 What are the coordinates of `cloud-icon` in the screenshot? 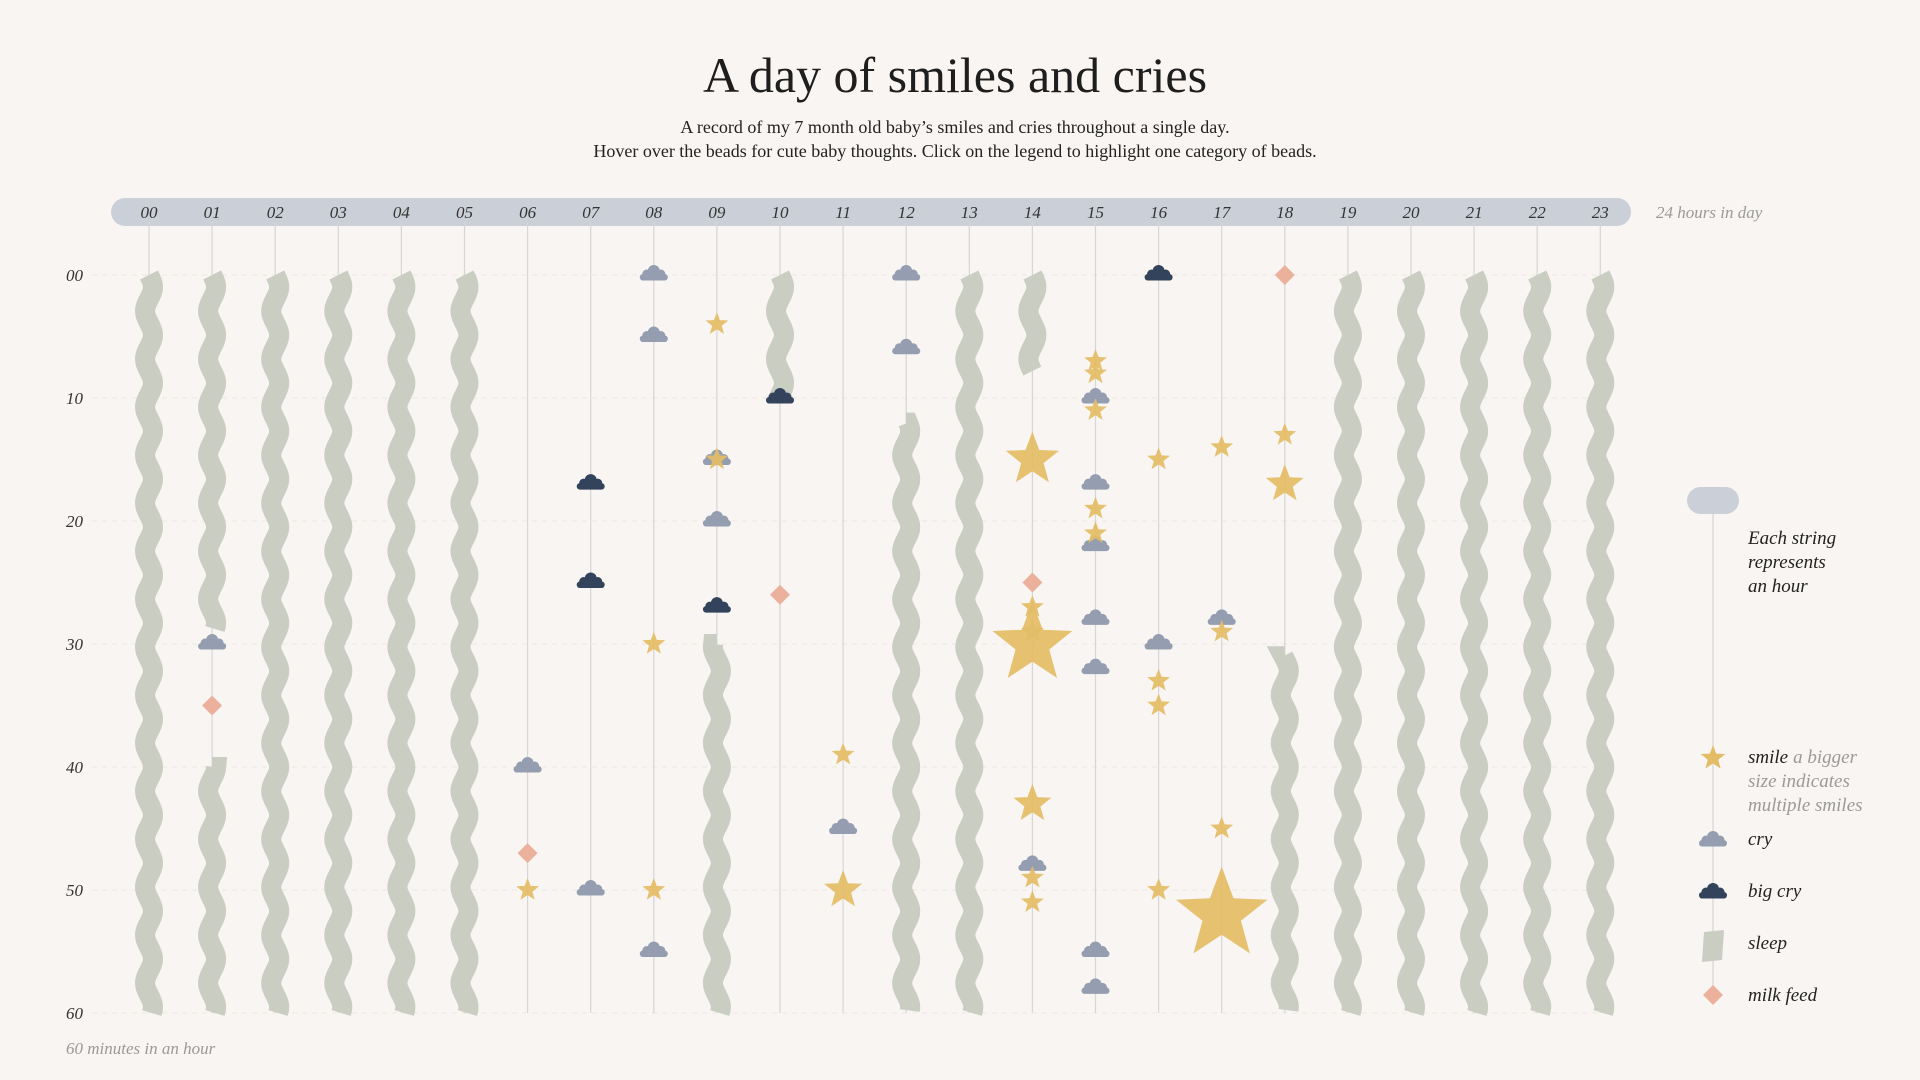 It's located at (1713, 839).